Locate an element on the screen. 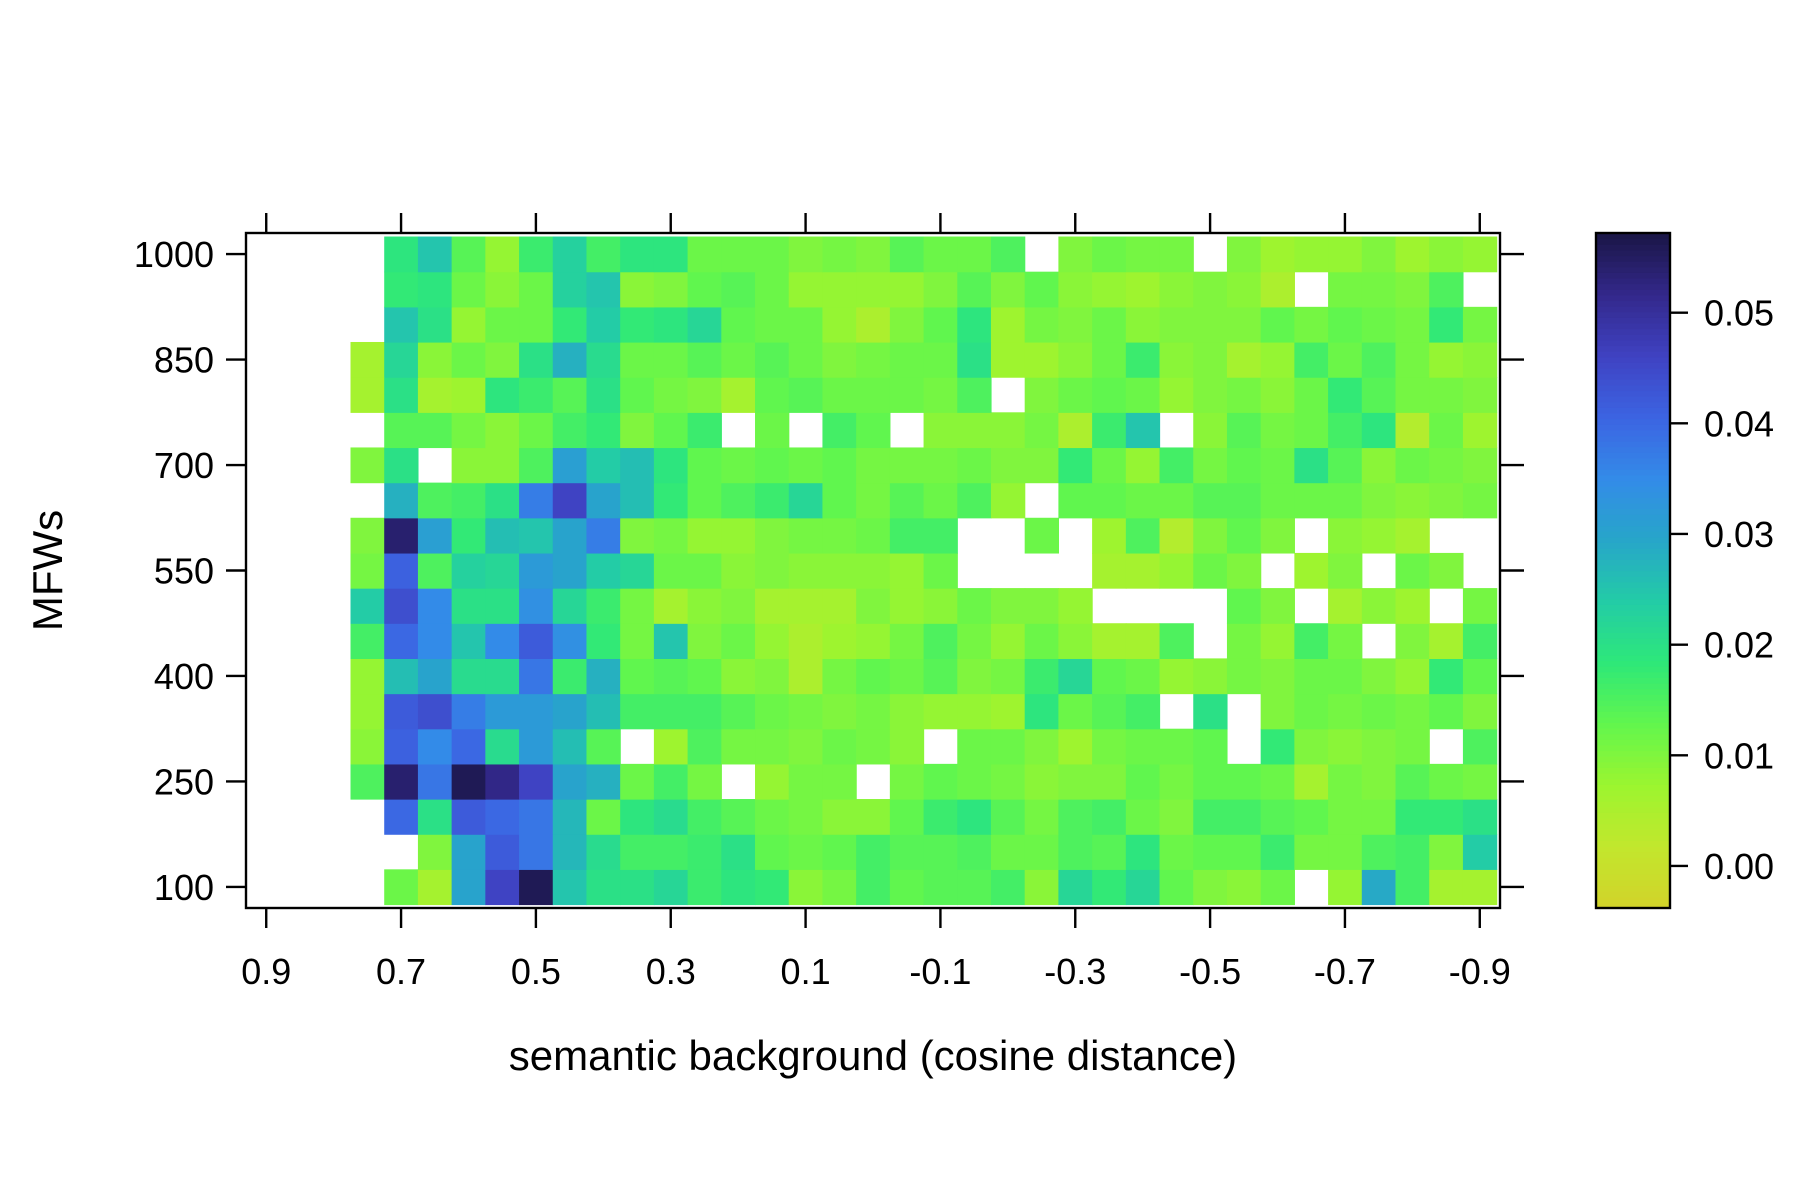 This screenshot has width=1800, height=1200. colorbar-tick-label: 0.00 is located at coordinates (1739, 866).